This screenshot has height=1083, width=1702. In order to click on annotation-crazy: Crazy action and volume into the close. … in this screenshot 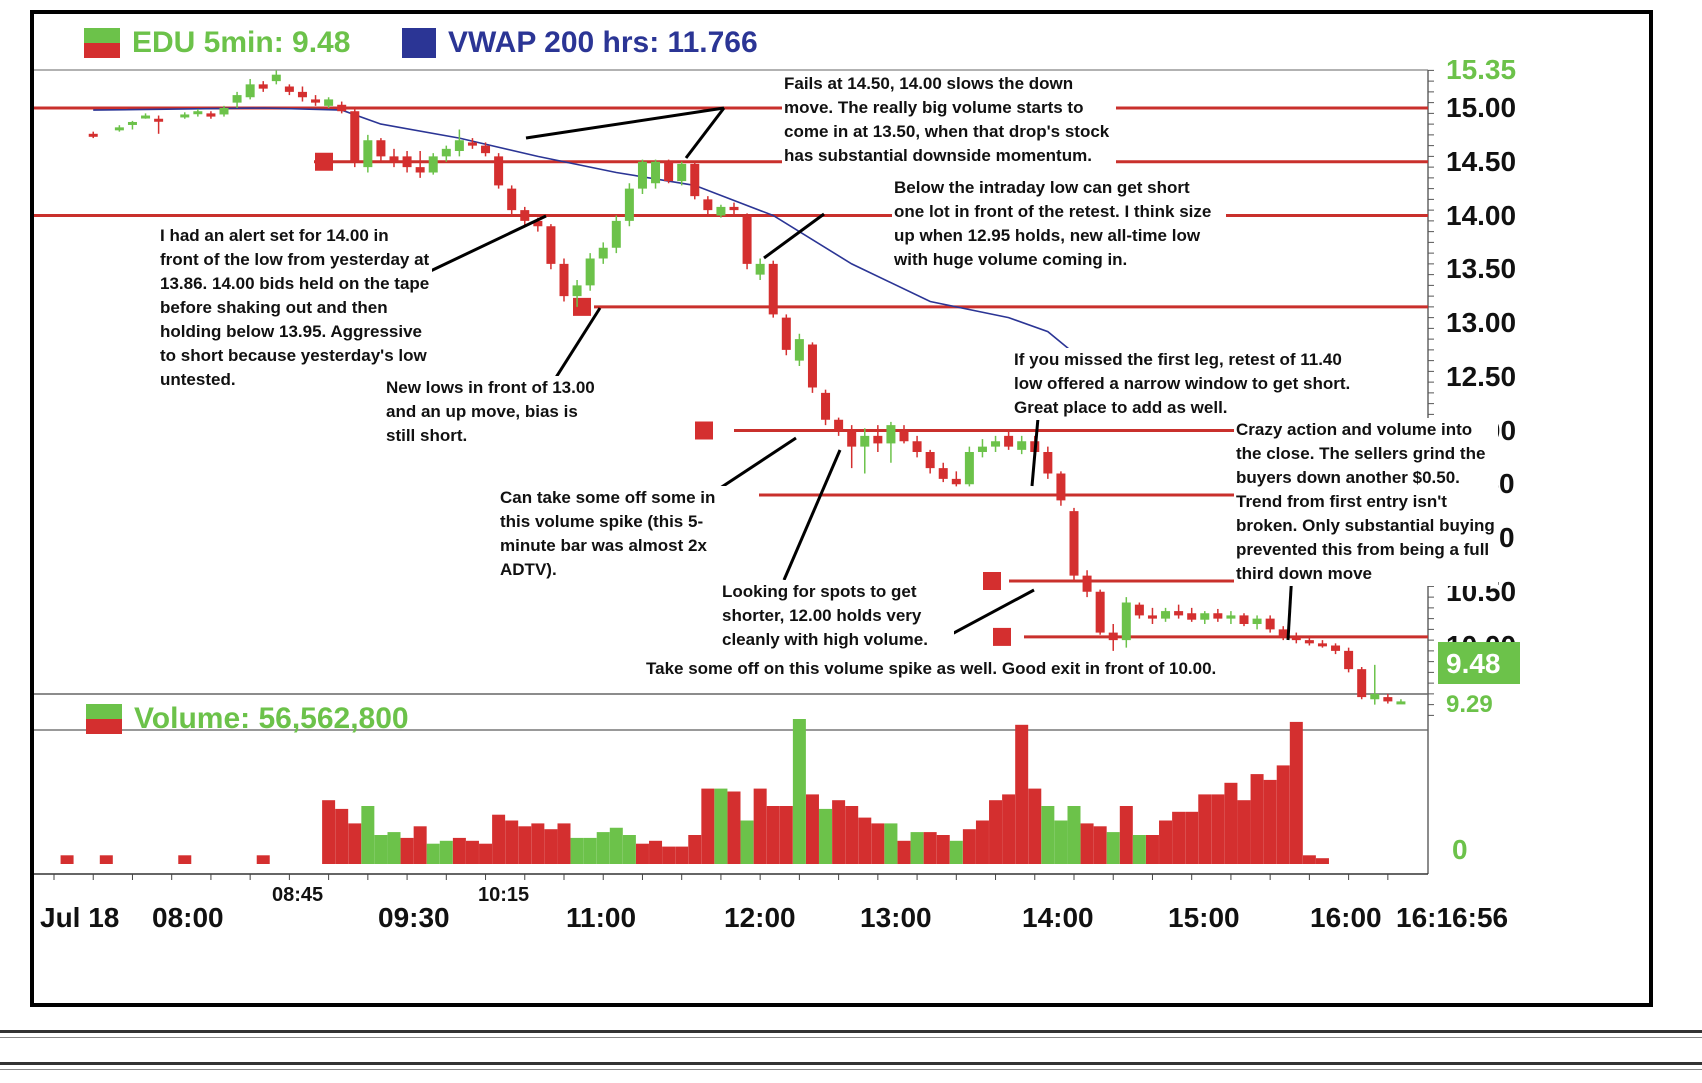, I will do `click(1366, 502)`.